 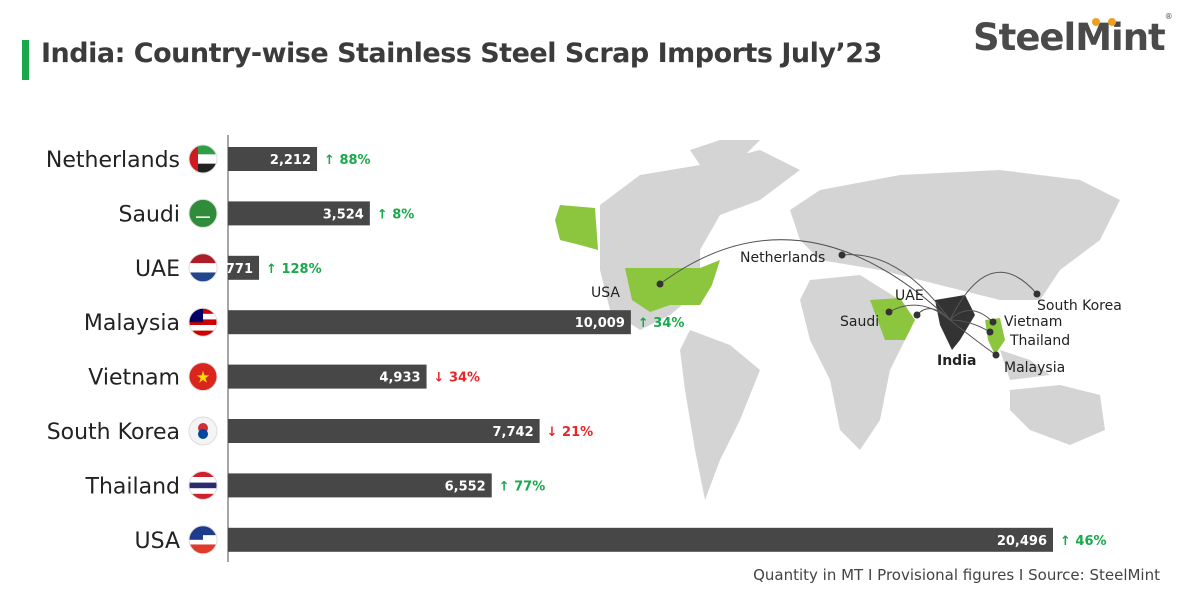 I want to click on value-label: 4,933, so click(x=399, y=378).